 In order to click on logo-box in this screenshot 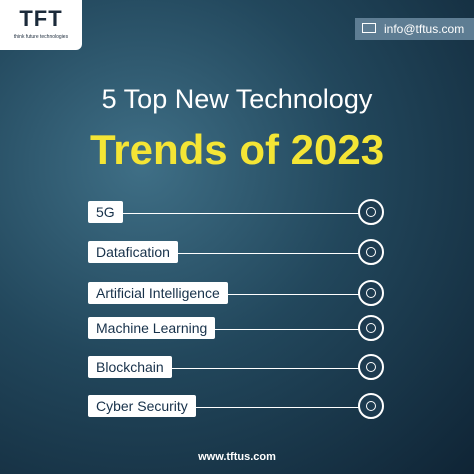, I will do `click(41, 25)`.